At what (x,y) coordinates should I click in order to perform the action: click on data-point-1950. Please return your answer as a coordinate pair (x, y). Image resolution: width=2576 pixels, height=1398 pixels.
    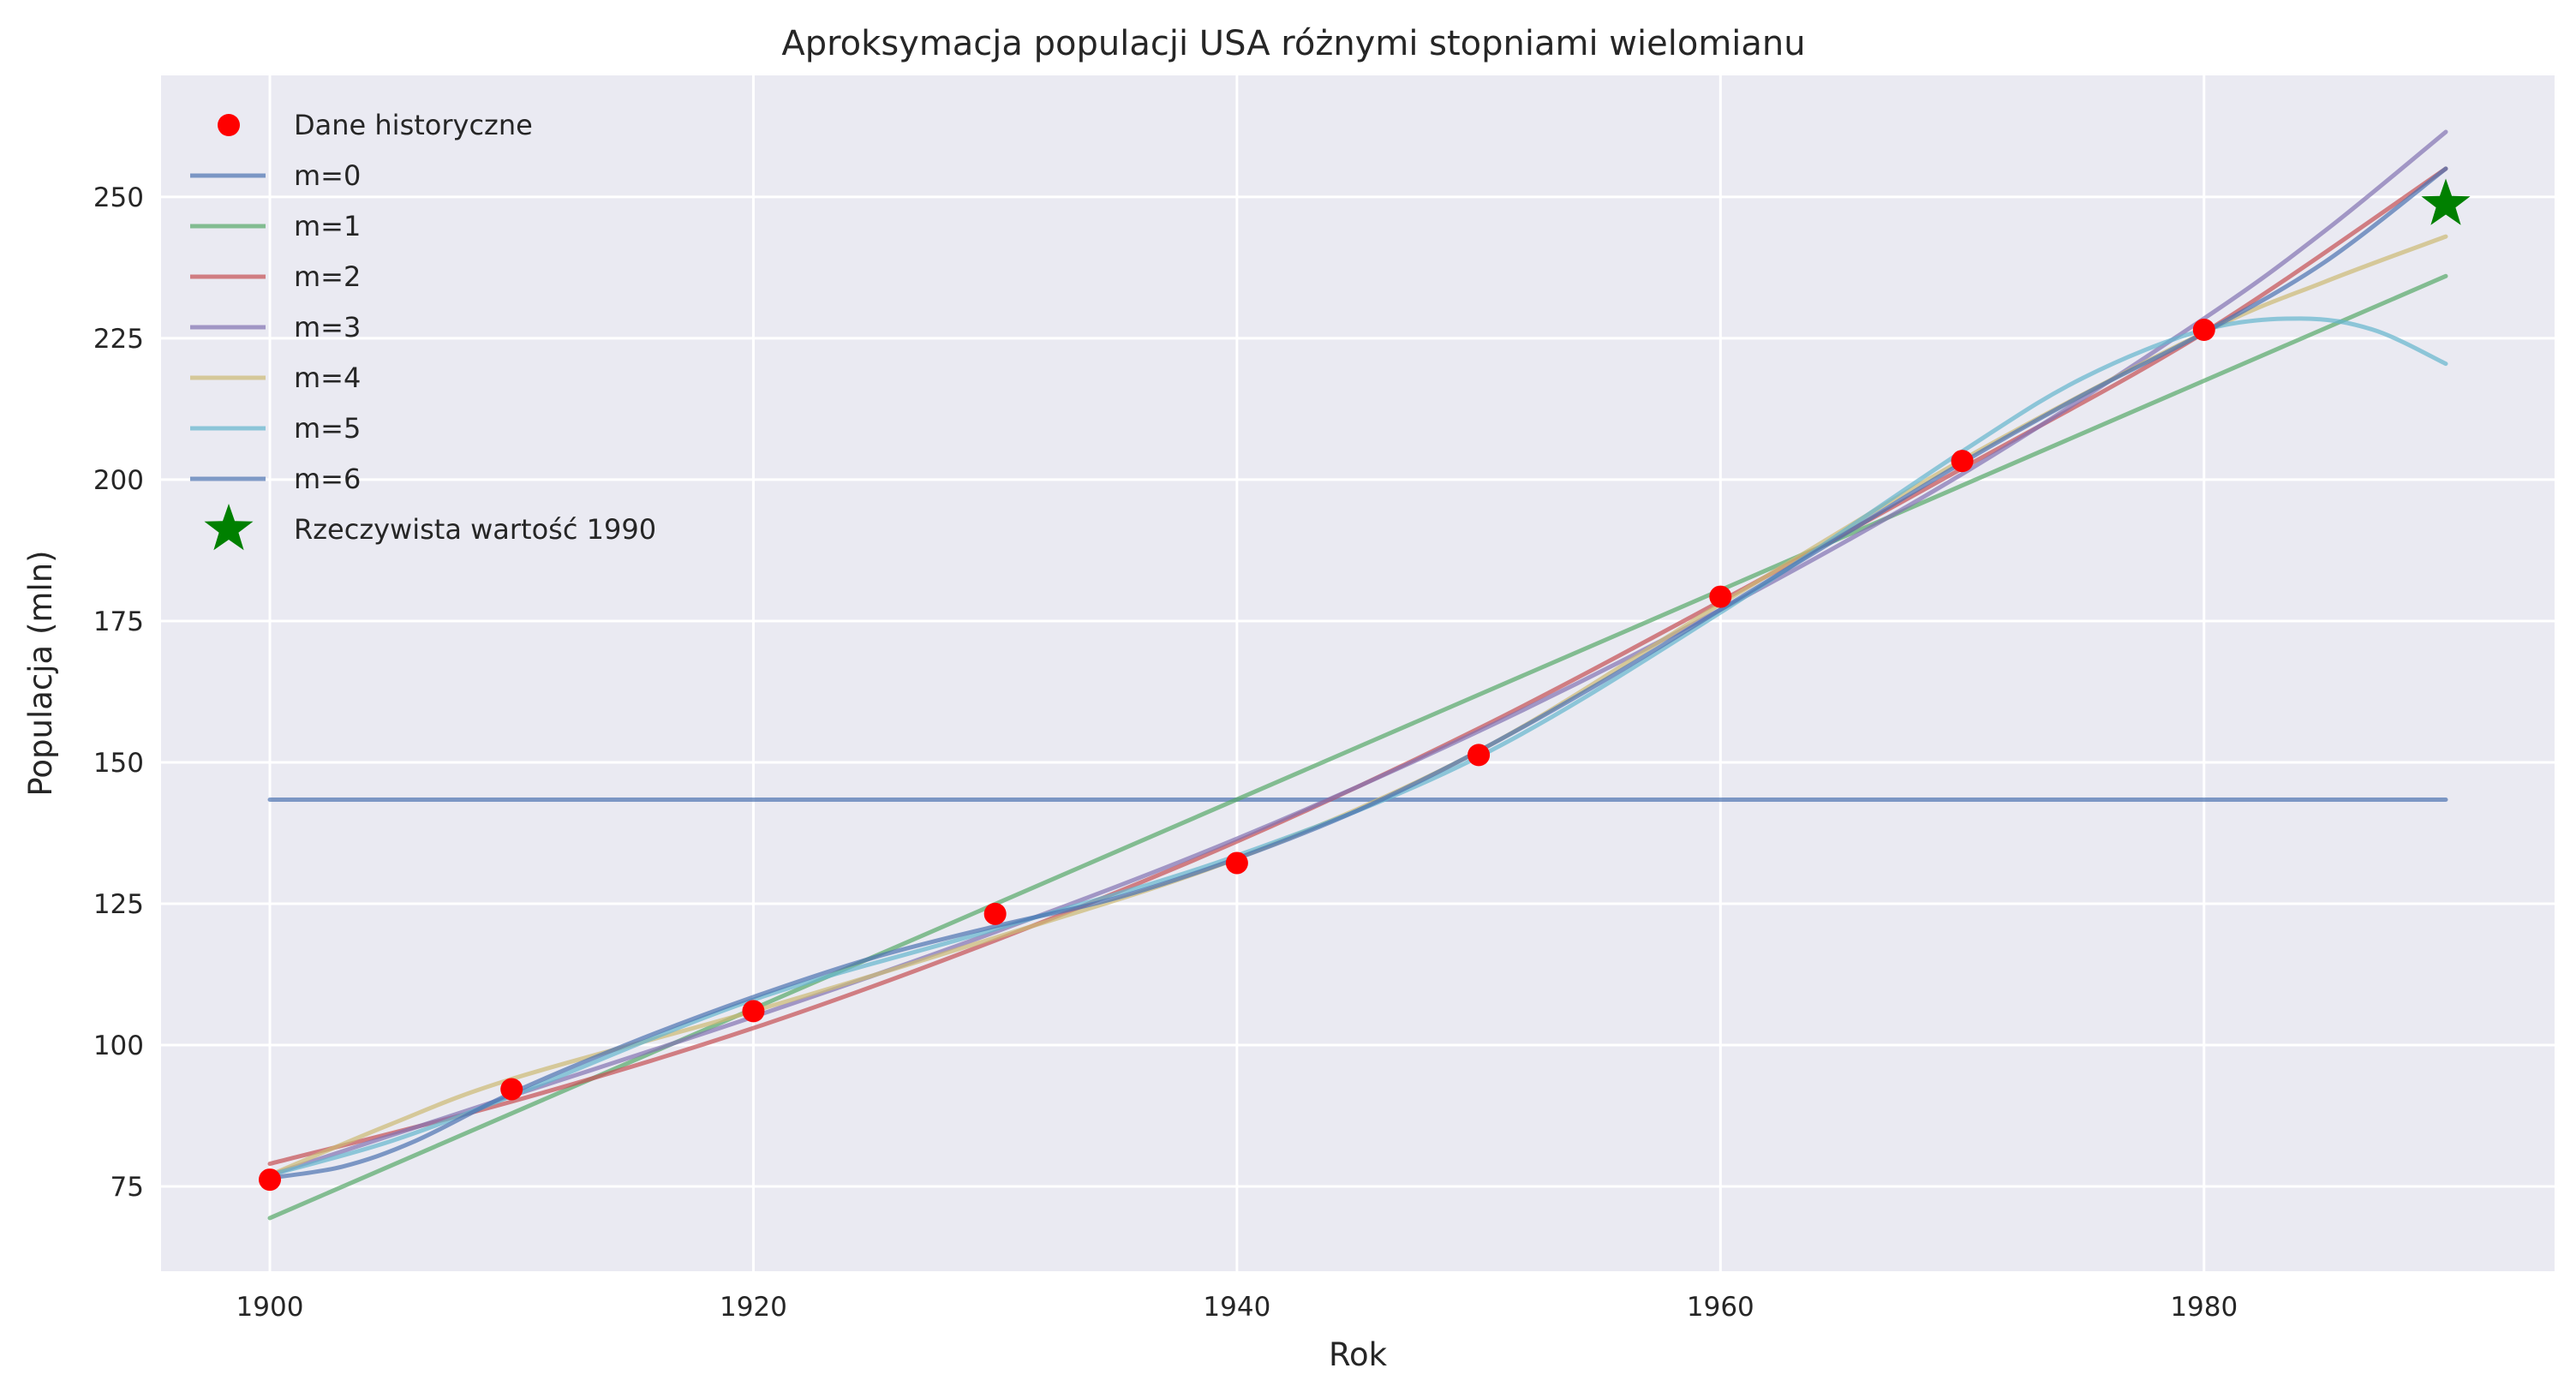
    Looking at the image, I should click on (1479, 755).